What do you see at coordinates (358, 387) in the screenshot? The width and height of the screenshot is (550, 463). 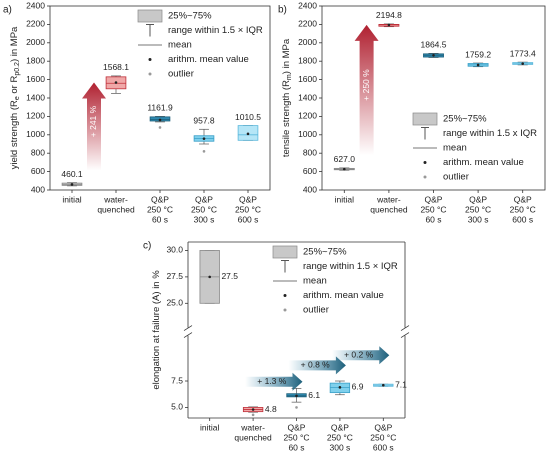 I see `mean-label: 6.9` at bounding box center [358, 387].